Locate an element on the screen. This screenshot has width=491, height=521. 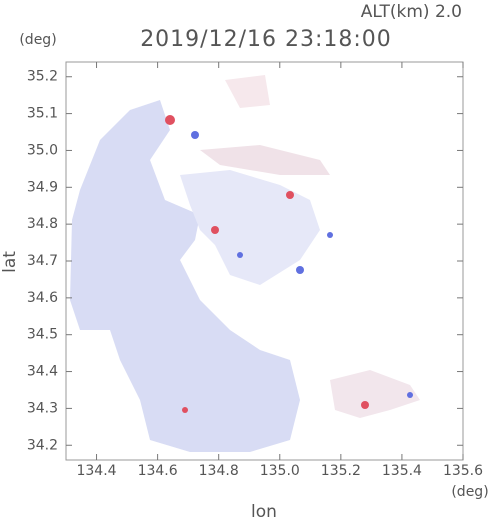
x-tick-label: 134.8 is located at coordinates (219, 471).